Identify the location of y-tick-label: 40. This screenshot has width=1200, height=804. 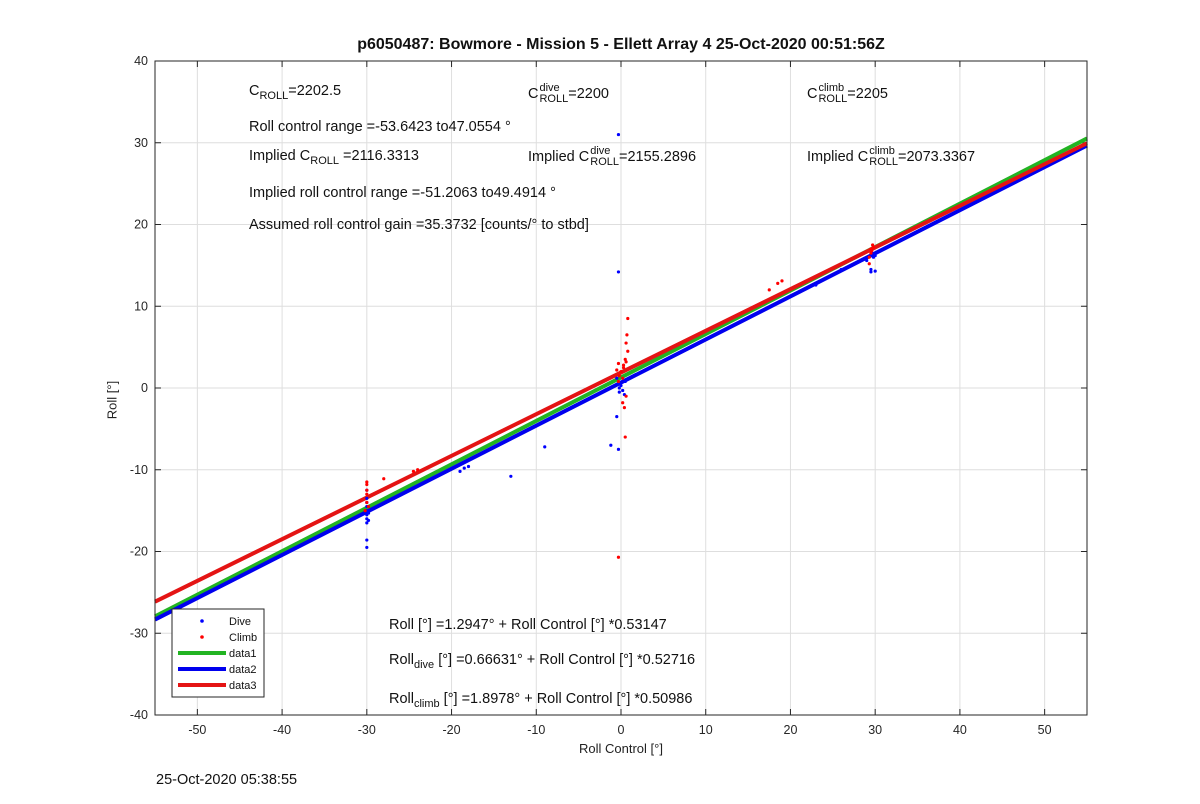
(141, 61).